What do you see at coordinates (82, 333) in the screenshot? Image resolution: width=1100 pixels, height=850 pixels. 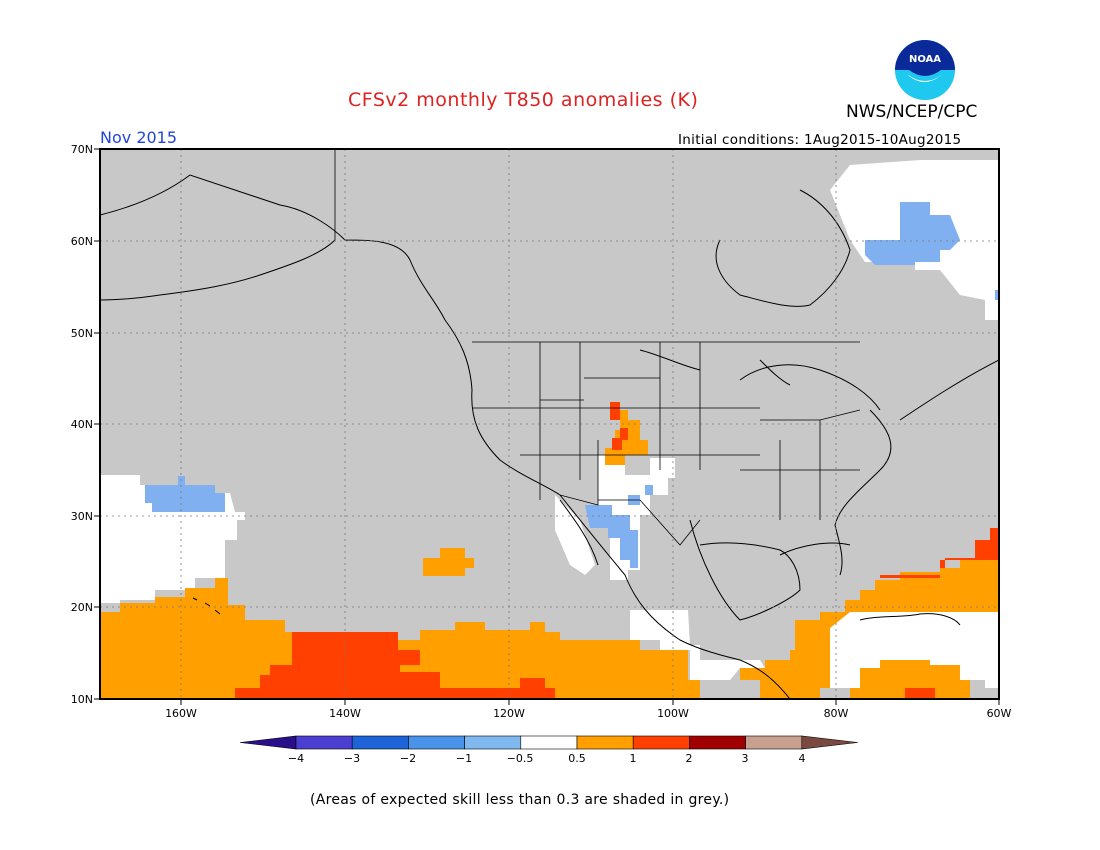 I see `lat-label: 50N` at bounding box center [82, 333].